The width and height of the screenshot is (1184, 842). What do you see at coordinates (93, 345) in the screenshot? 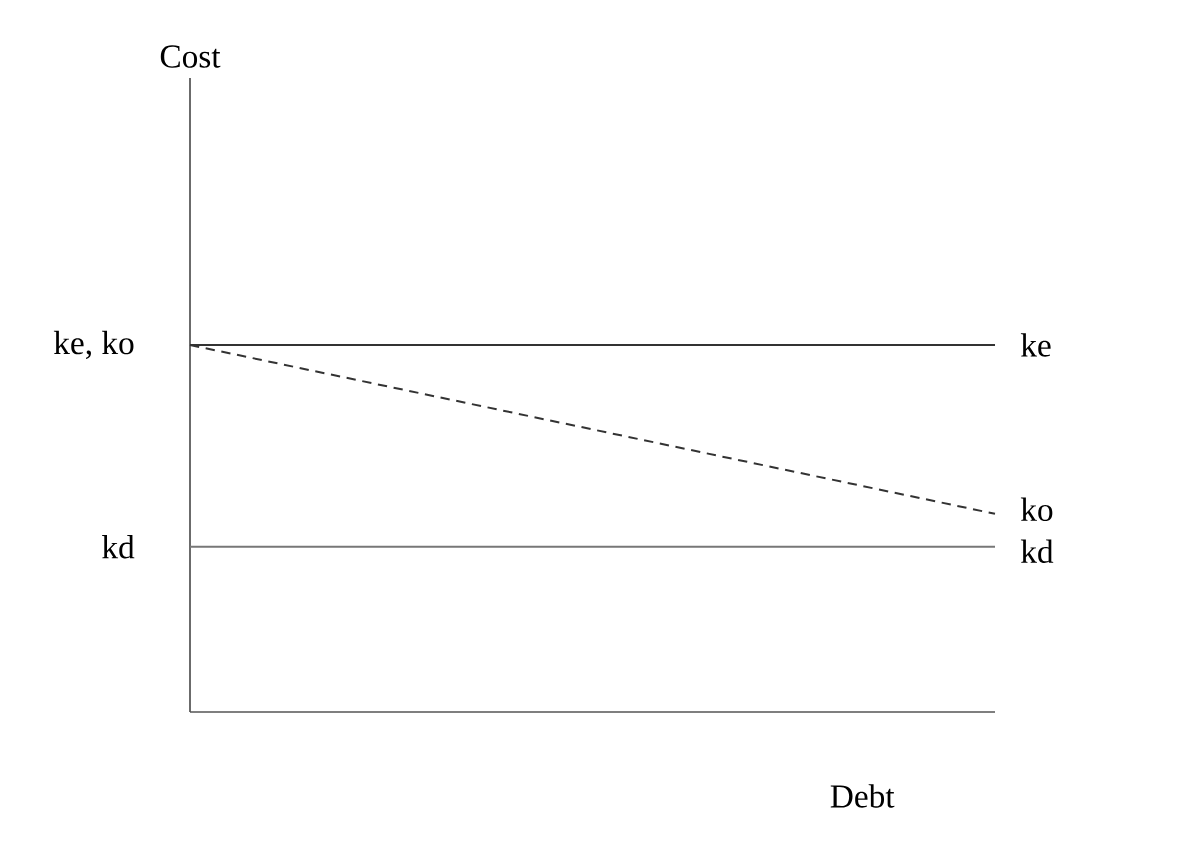
I see `annotation: ke, ko` at bounding box center [93, 345].